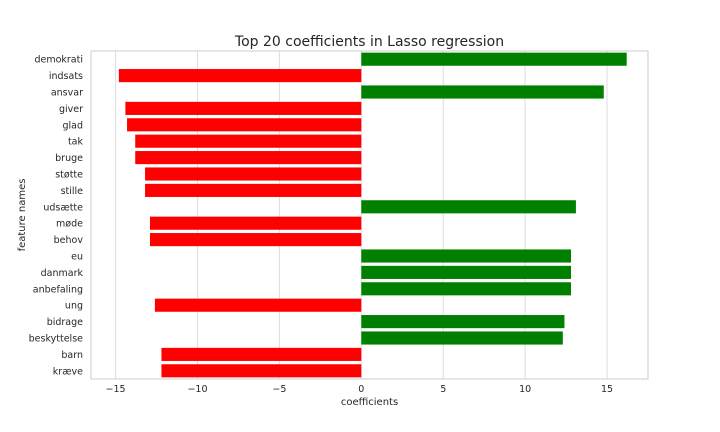 This screenshot has height=432, width=720. I want to click on y-axis-label: feature names, so click(22, 215).